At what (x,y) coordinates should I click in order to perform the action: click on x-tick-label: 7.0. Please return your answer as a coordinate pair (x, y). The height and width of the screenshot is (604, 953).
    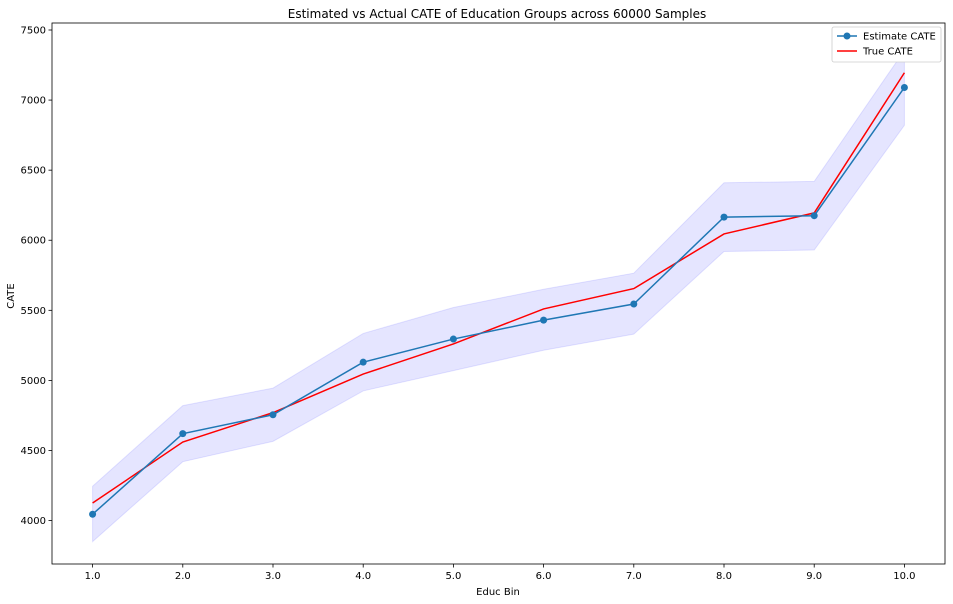
    Looking at the image, I should click on (634, 576).